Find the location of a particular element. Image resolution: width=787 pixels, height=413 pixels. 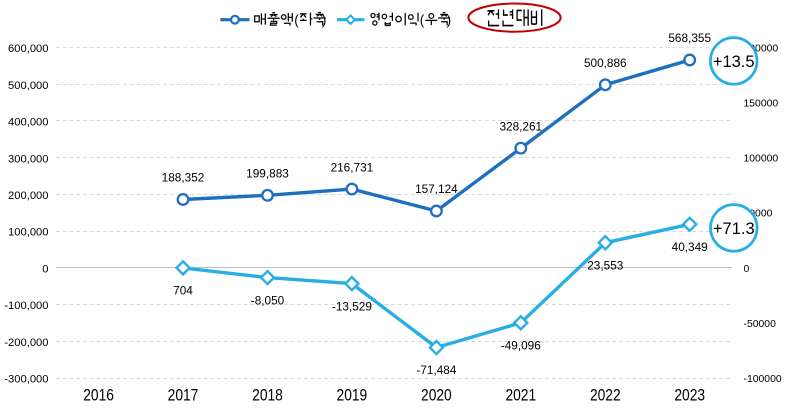

svg-text: +13.5 is located at coordinates (734, 62).